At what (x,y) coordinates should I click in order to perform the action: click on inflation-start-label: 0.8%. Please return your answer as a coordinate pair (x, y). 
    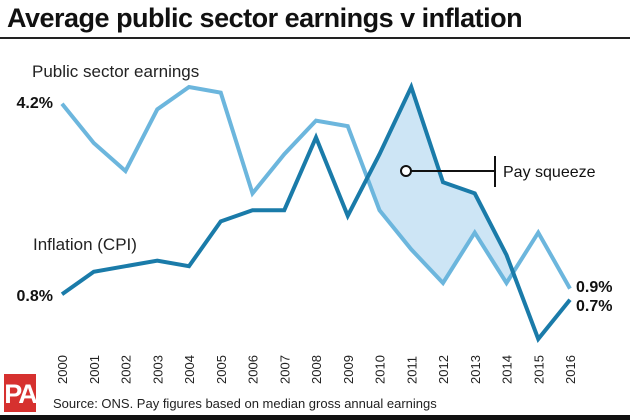
    Looking at the image, I should click on (35, 296).